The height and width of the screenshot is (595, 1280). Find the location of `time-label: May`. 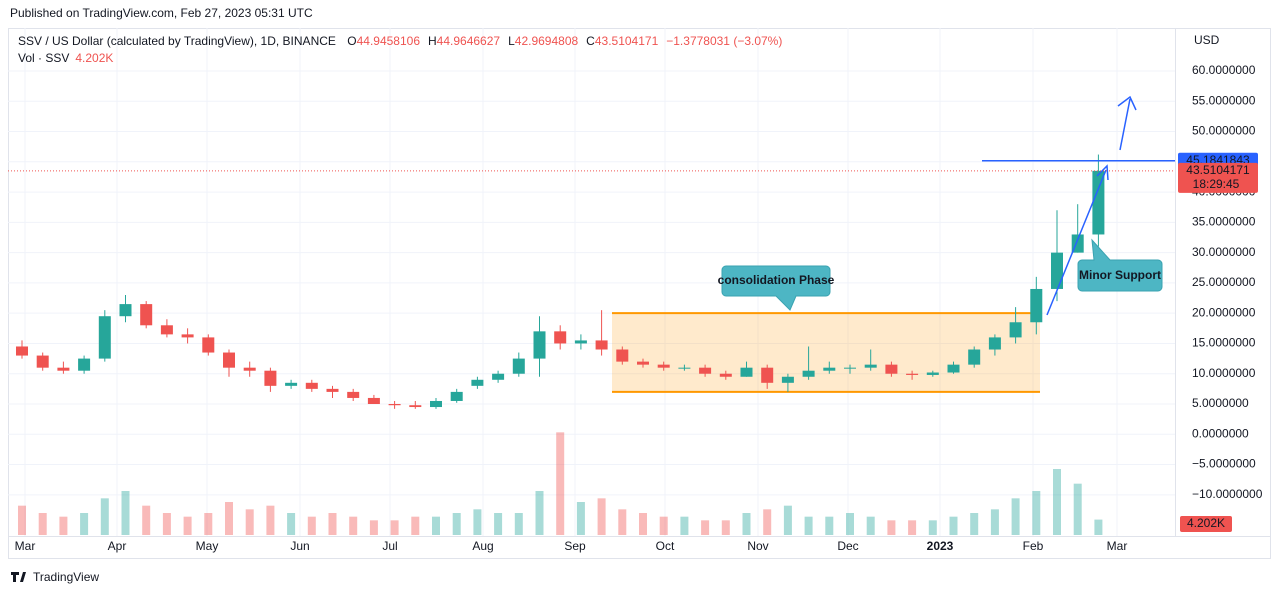

time-label: May is located at coordinates (207, 546).